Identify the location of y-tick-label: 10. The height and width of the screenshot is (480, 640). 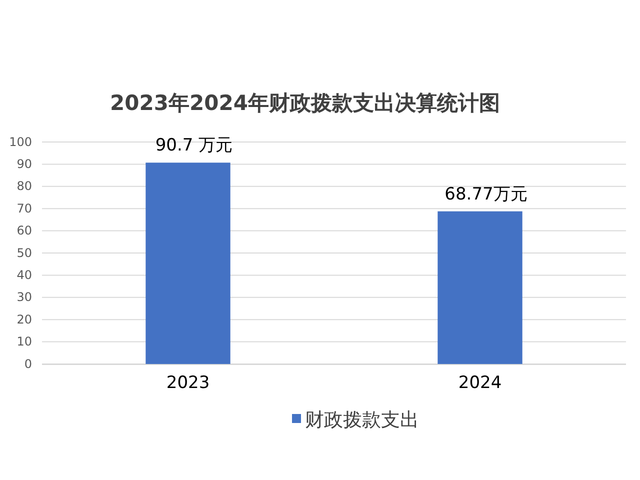
(24, 341).